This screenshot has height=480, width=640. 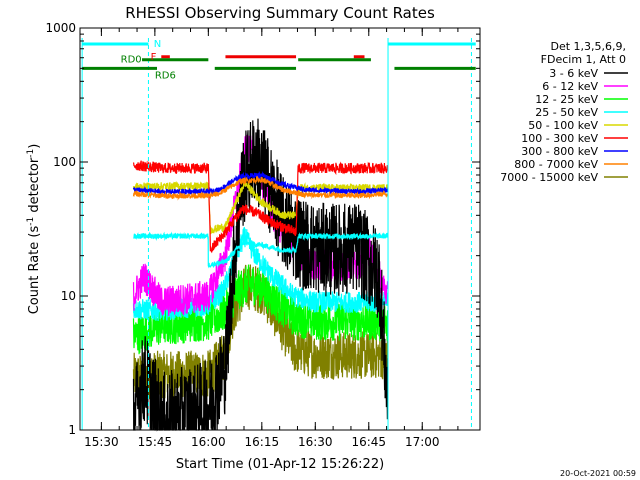 I want to click on y-axis-label-end: ), so click(x=34, y=146).